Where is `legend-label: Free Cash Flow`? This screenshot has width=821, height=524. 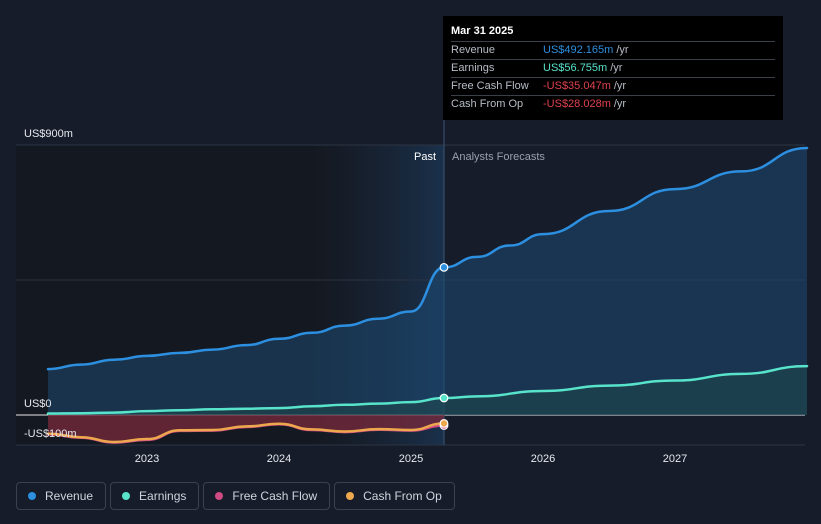 legend-label: Free Cash Flow is located at coordinates (275, 496).